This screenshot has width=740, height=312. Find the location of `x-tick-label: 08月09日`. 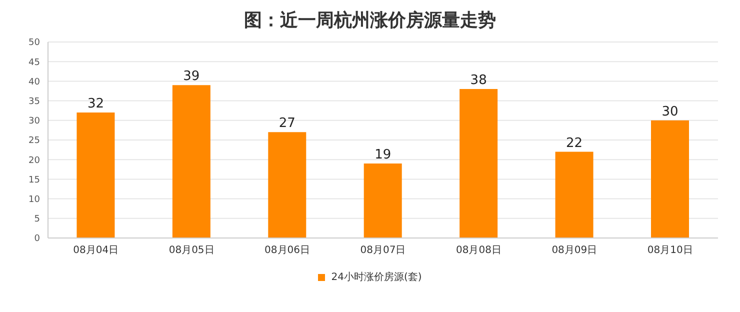

x-tick-label: 08月09日 is located at coordinates (575, 250).